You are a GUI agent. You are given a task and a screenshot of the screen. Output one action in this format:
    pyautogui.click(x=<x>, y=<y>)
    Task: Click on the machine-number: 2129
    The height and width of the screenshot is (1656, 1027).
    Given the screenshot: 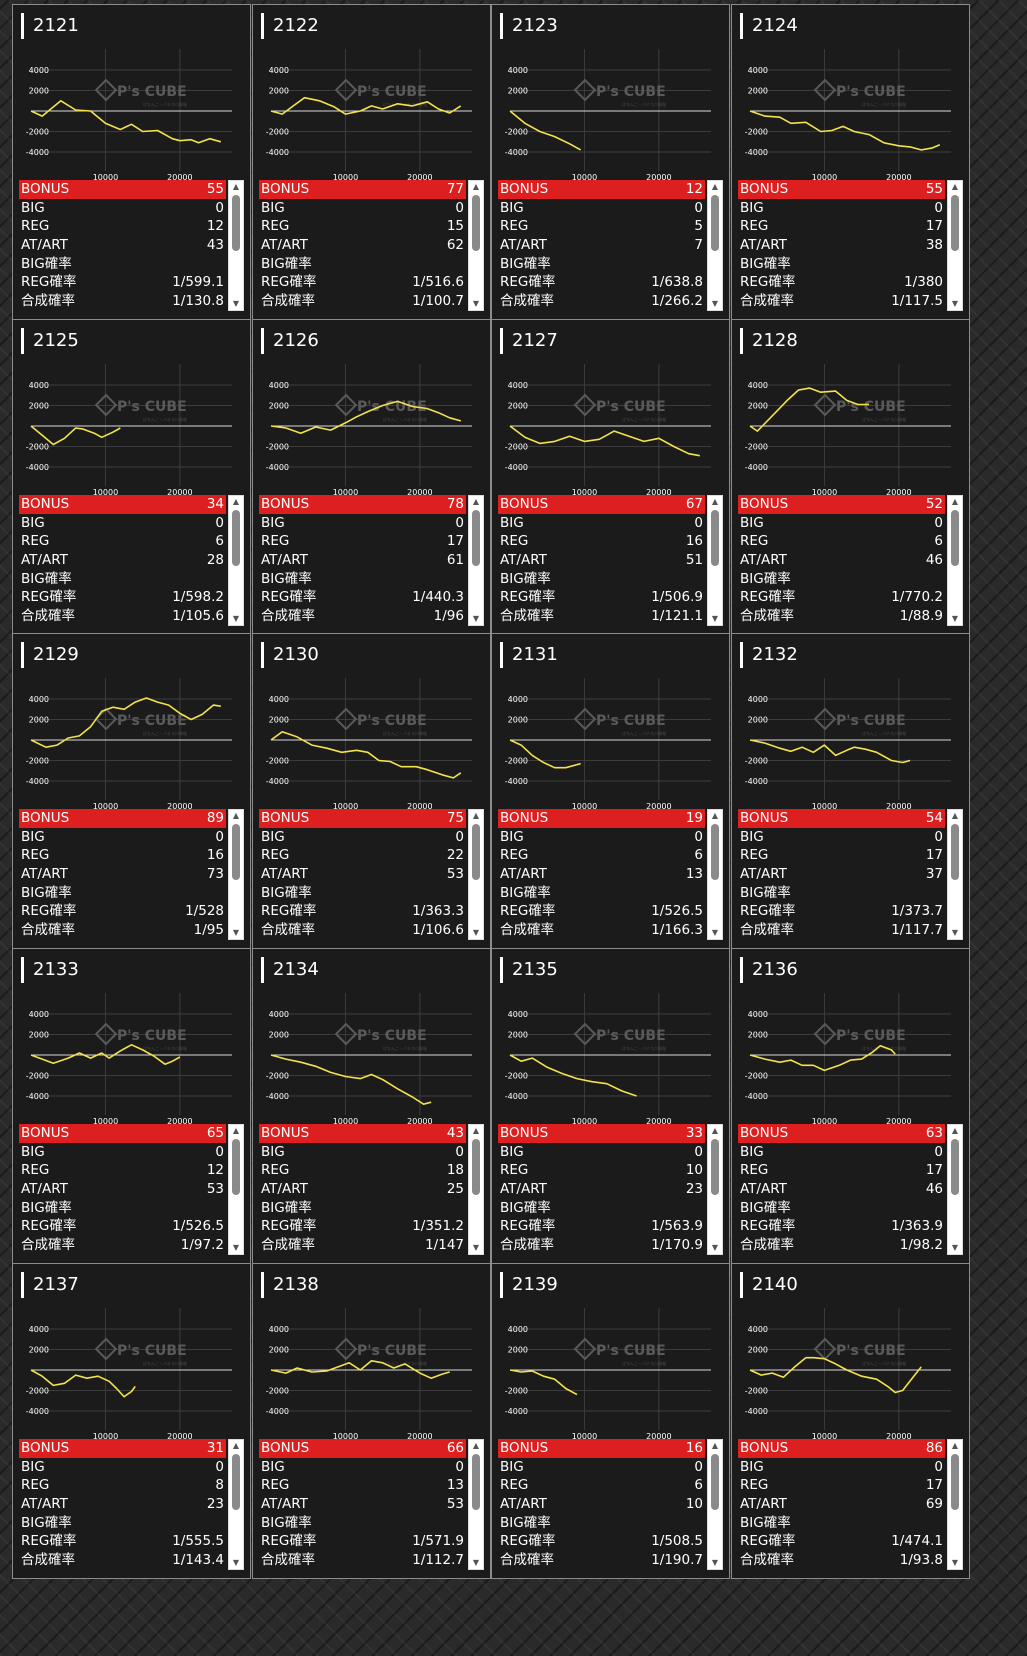 What is the action you would take?
    pyautogui.click(x=50, y=655)
    